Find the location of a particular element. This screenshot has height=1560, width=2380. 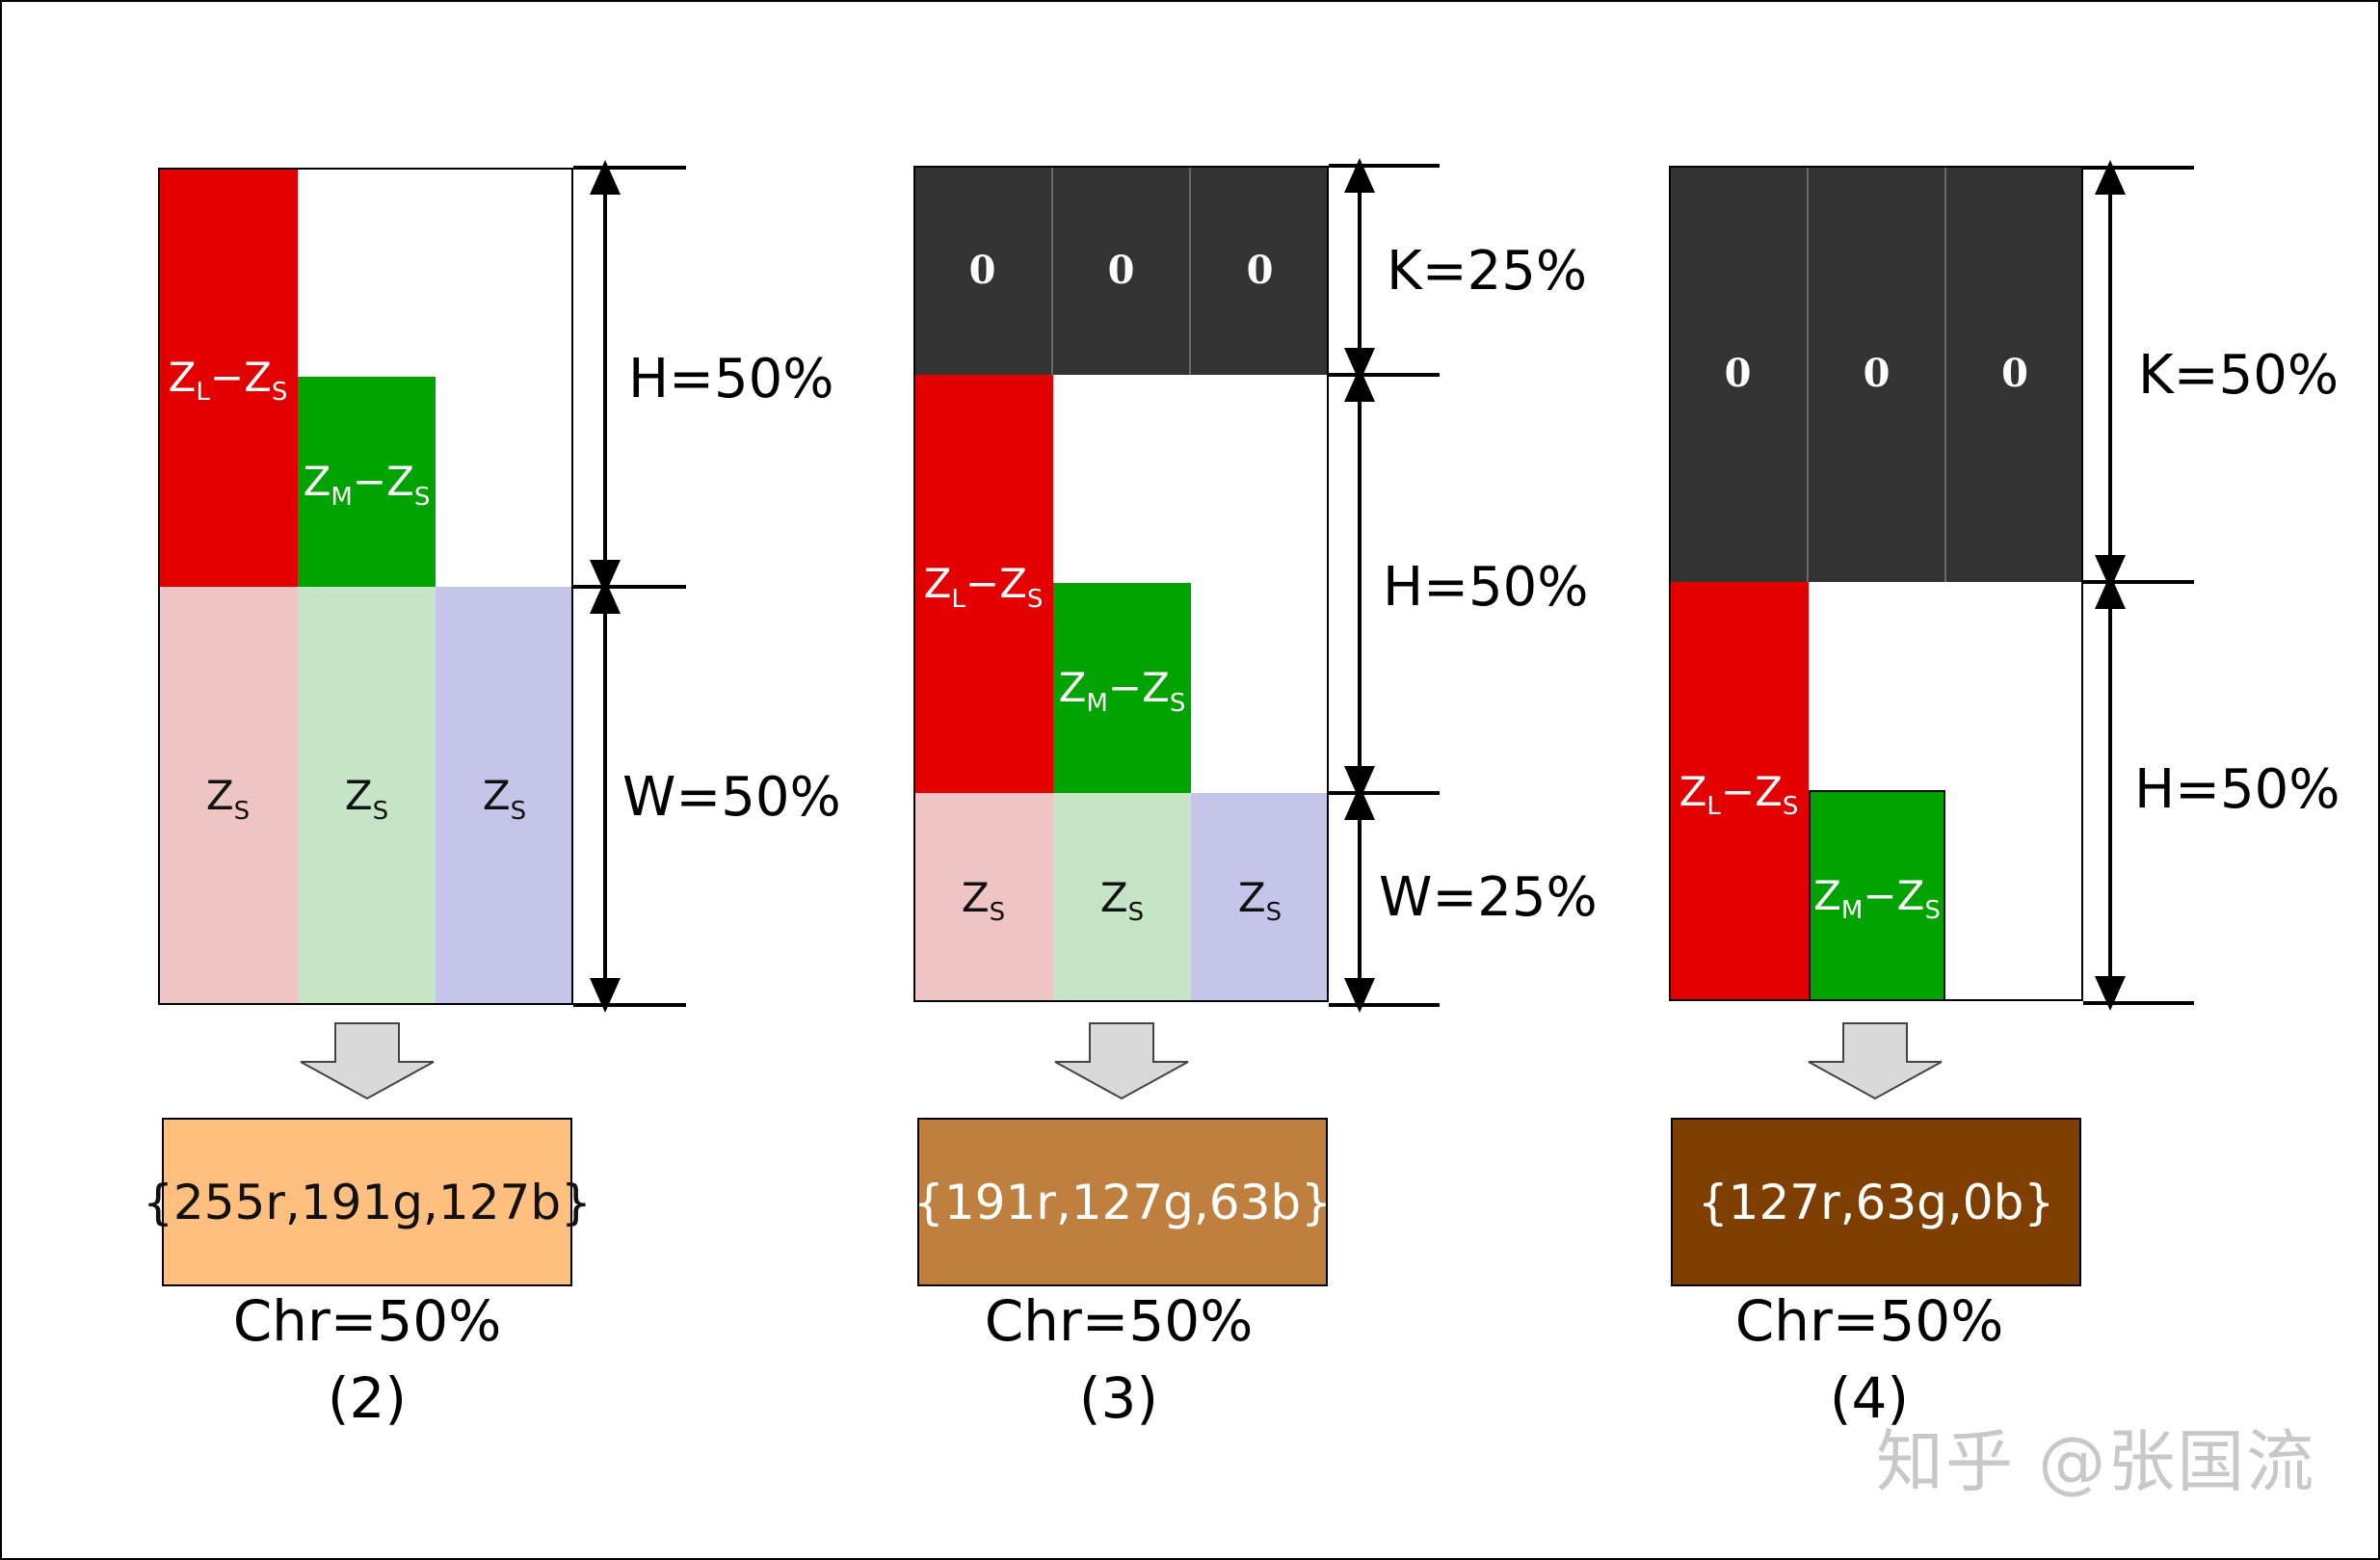

result-rgb-text: {191r,127g,63b} is located at coordinates (1122, 1202).